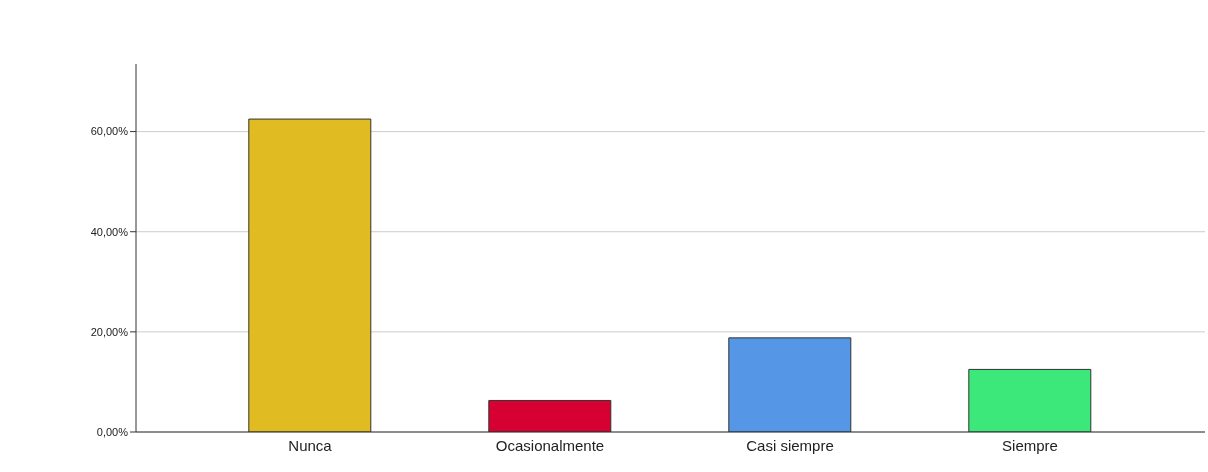 The height and width of the screenshot is (472, 1208). Describe the element at coordinates (550, 445) in the screenshot. I see `x-tick-label: Ocasionalmente` at that location.